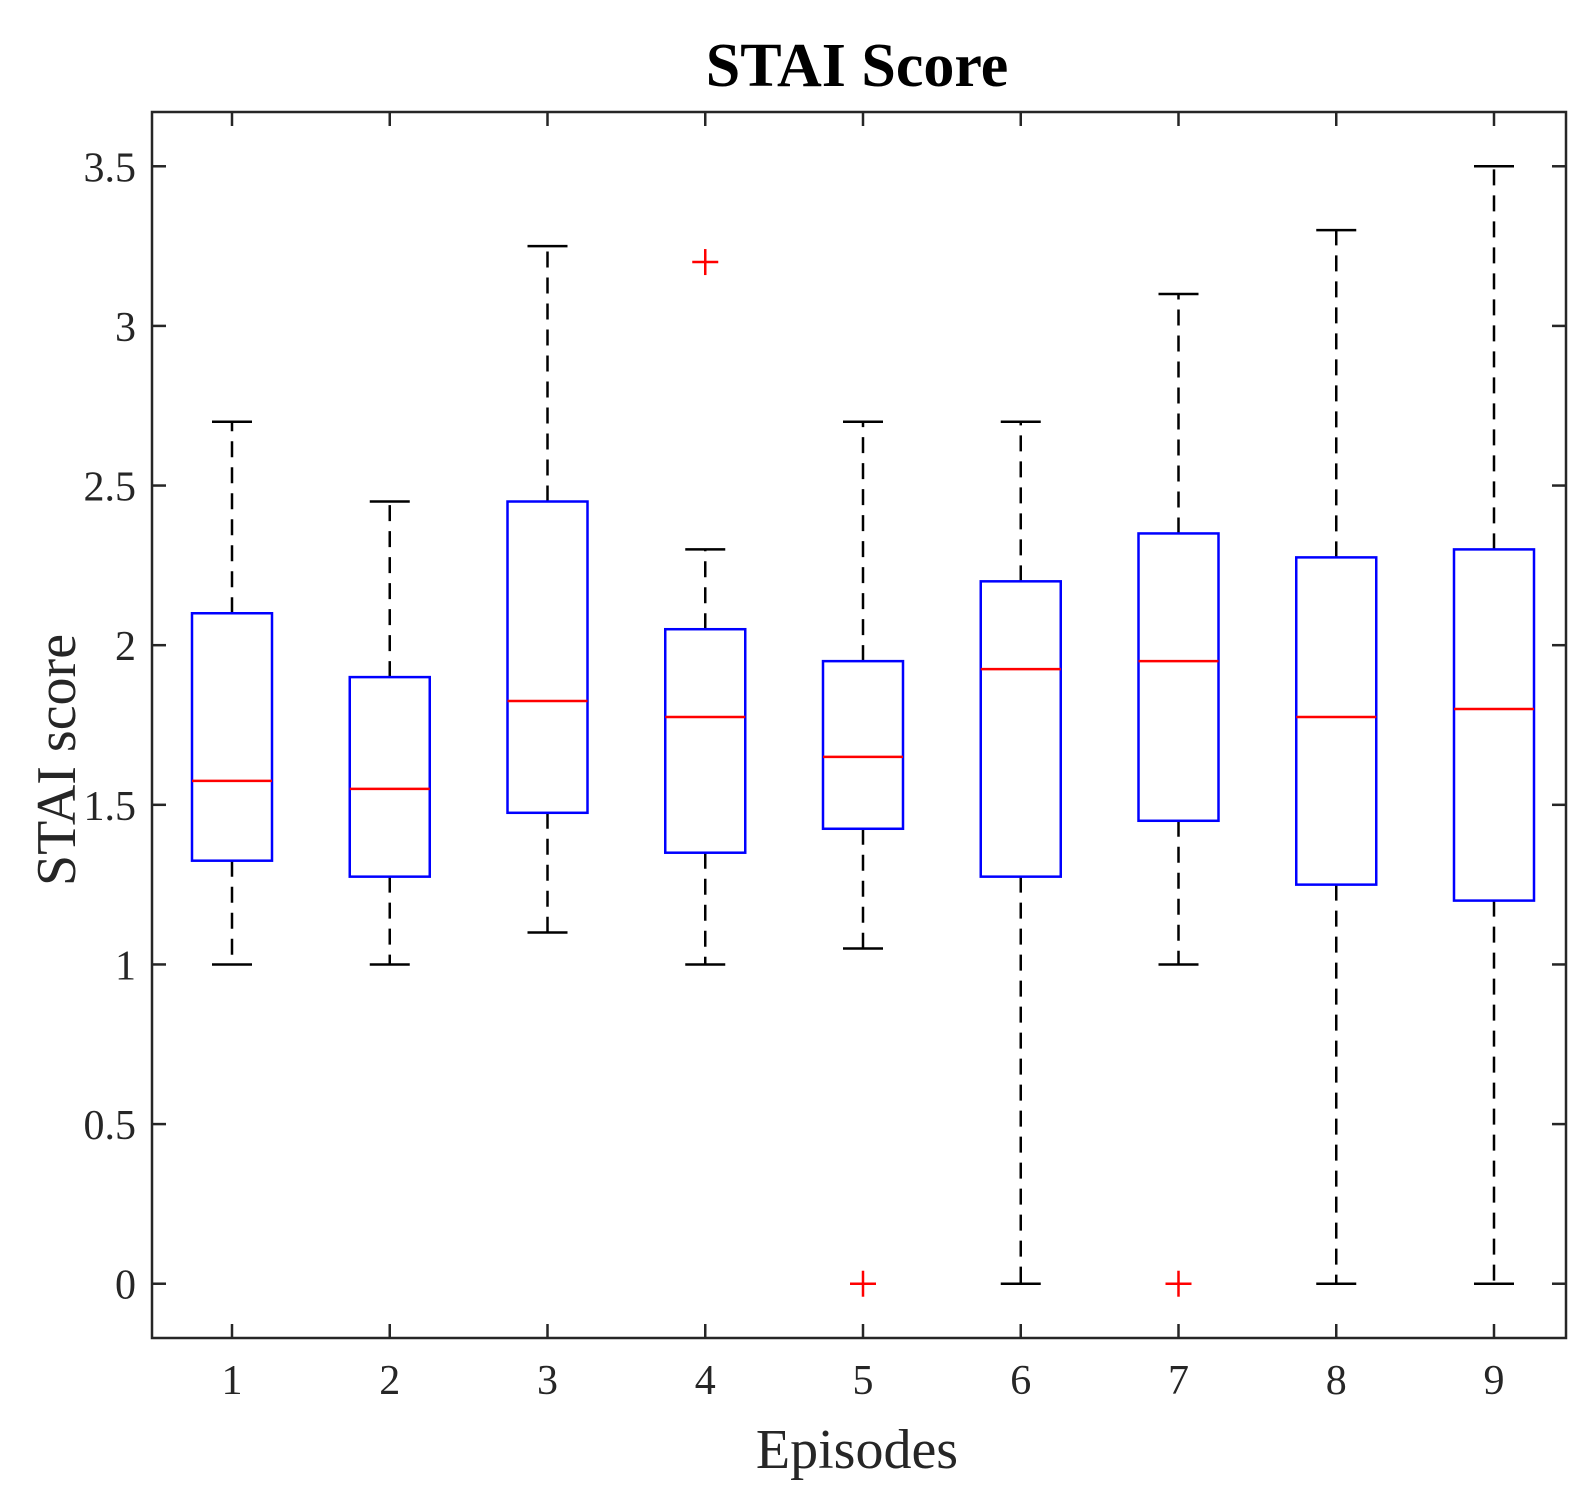 This screenshot has height=1495, width=1594. What do you see at coordinates (1494, 1381) in the screenshot?
I see `x-tick-label: 9` at bounding box center [1494, 1381].